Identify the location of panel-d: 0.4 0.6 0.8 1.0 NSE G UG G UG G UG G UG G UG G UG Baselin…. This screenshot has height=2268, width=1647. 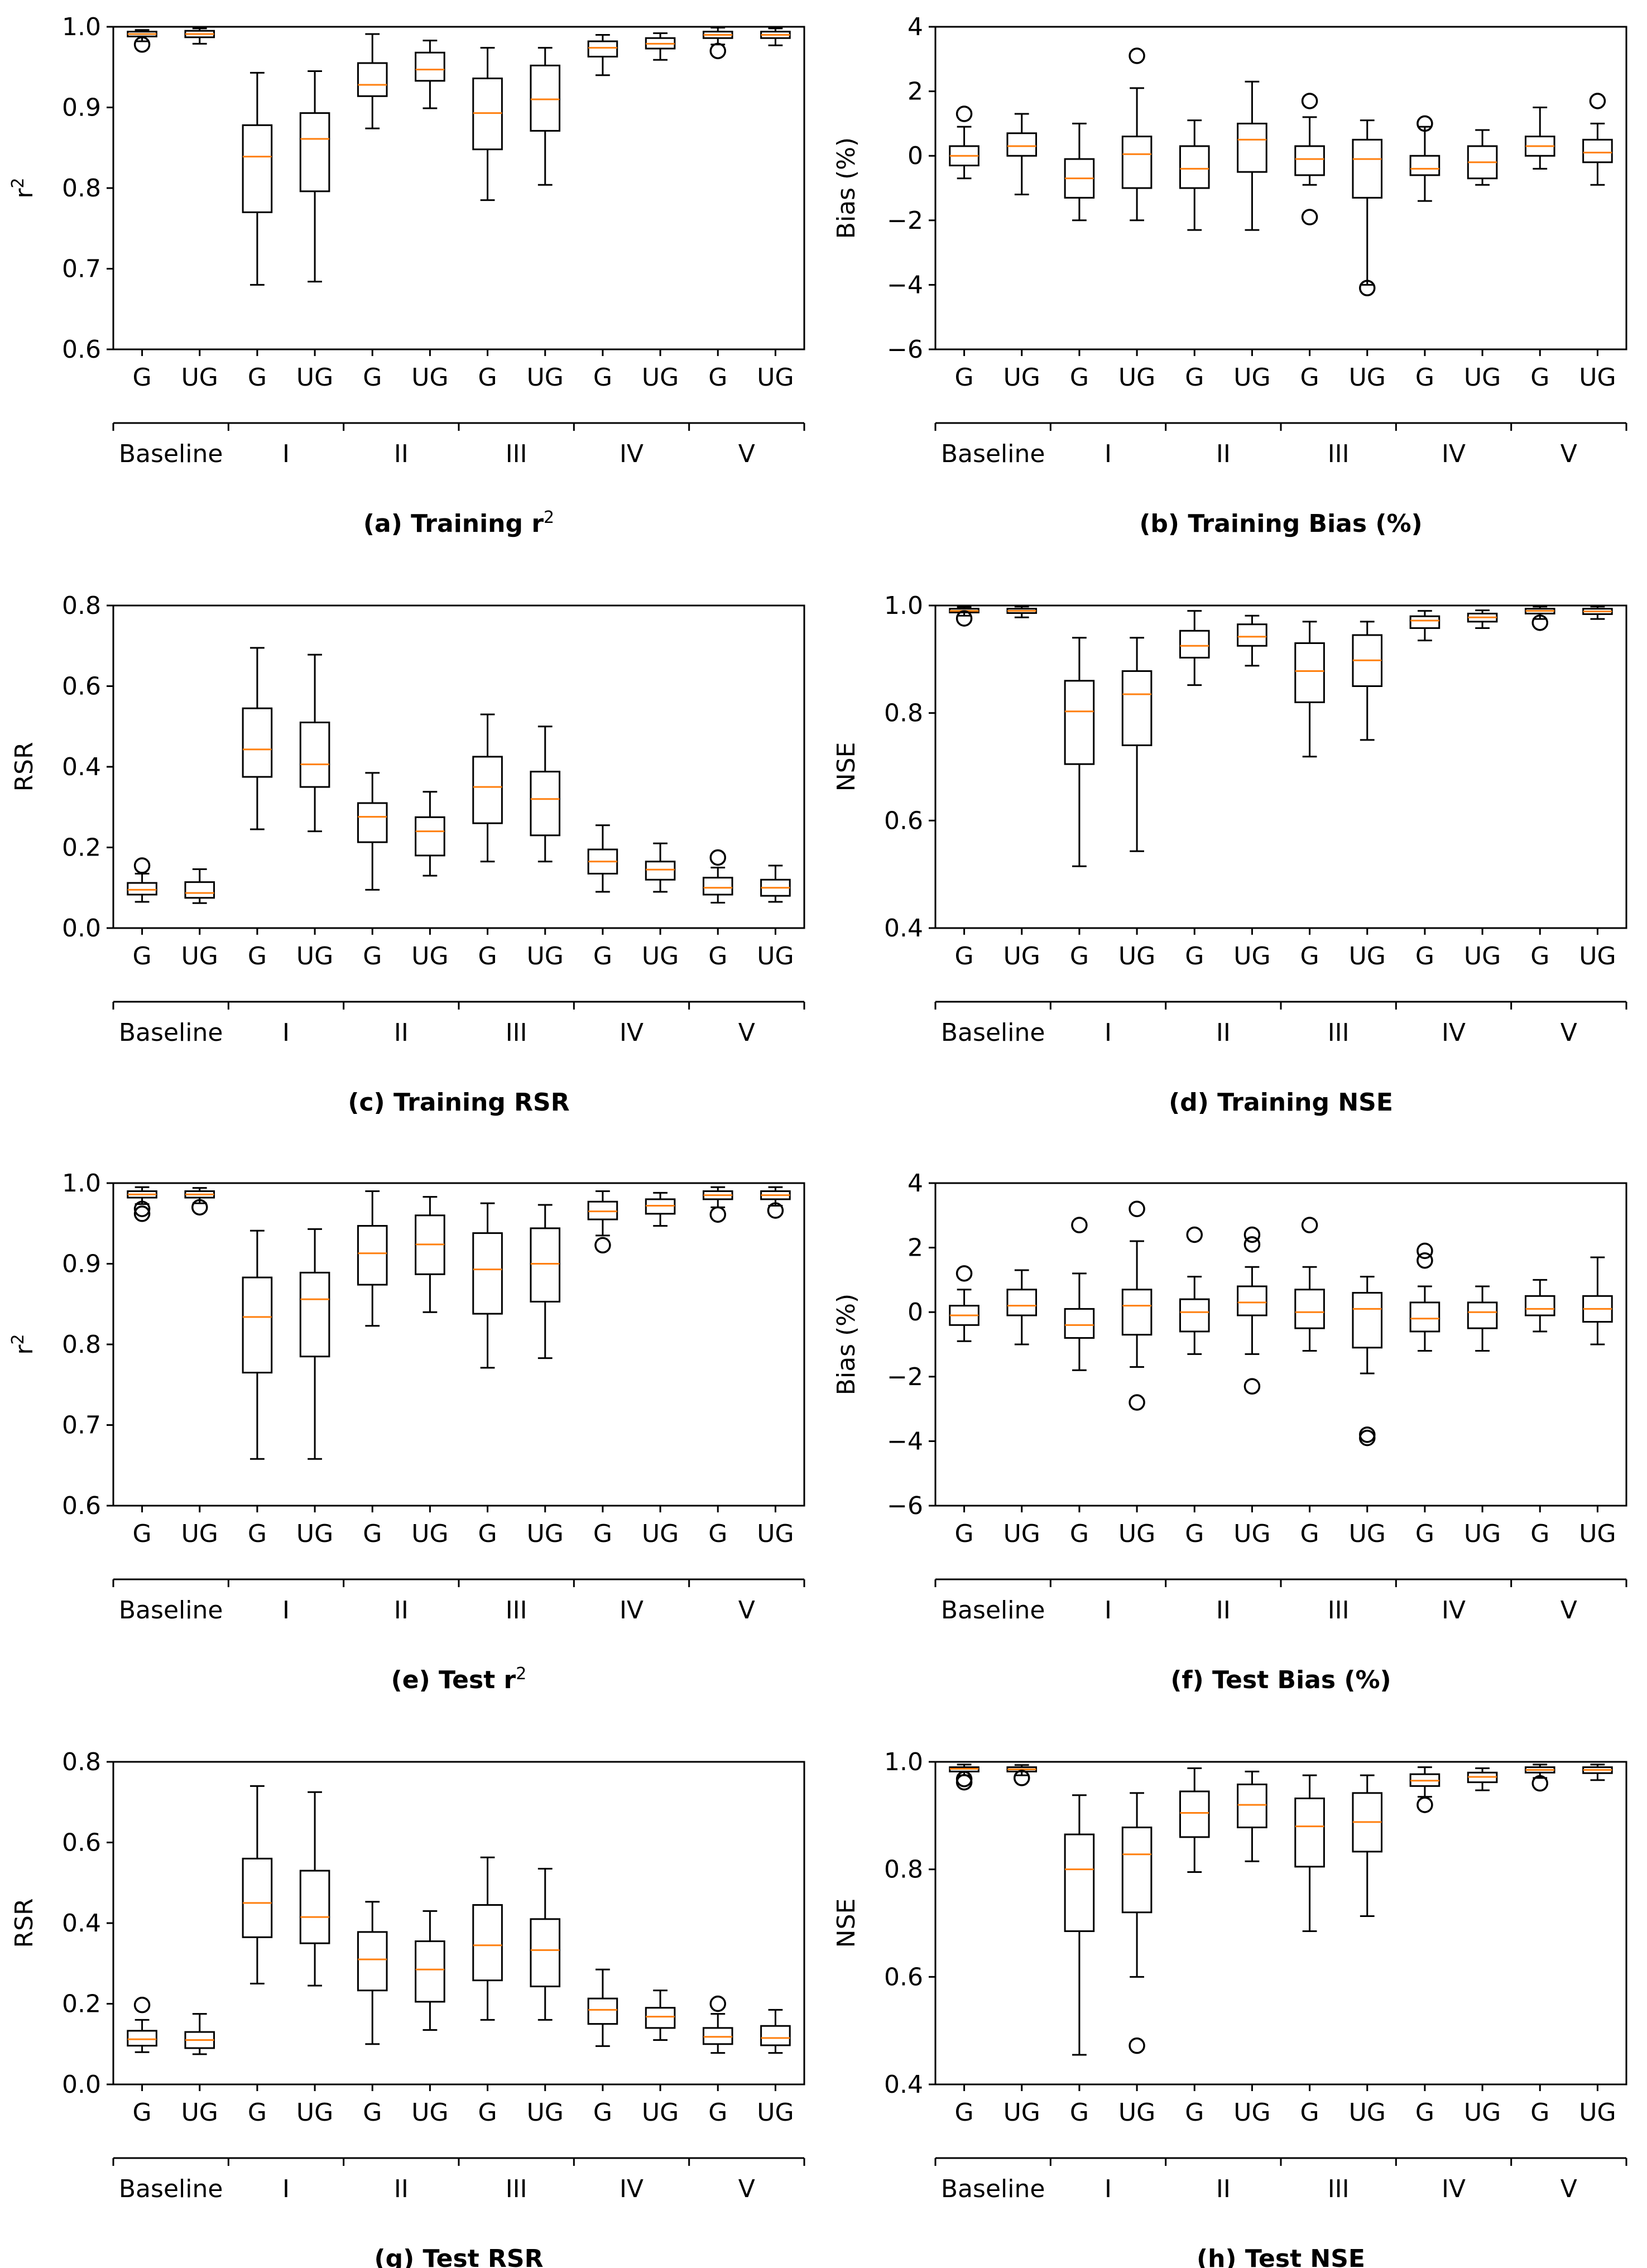
(1230, 854).